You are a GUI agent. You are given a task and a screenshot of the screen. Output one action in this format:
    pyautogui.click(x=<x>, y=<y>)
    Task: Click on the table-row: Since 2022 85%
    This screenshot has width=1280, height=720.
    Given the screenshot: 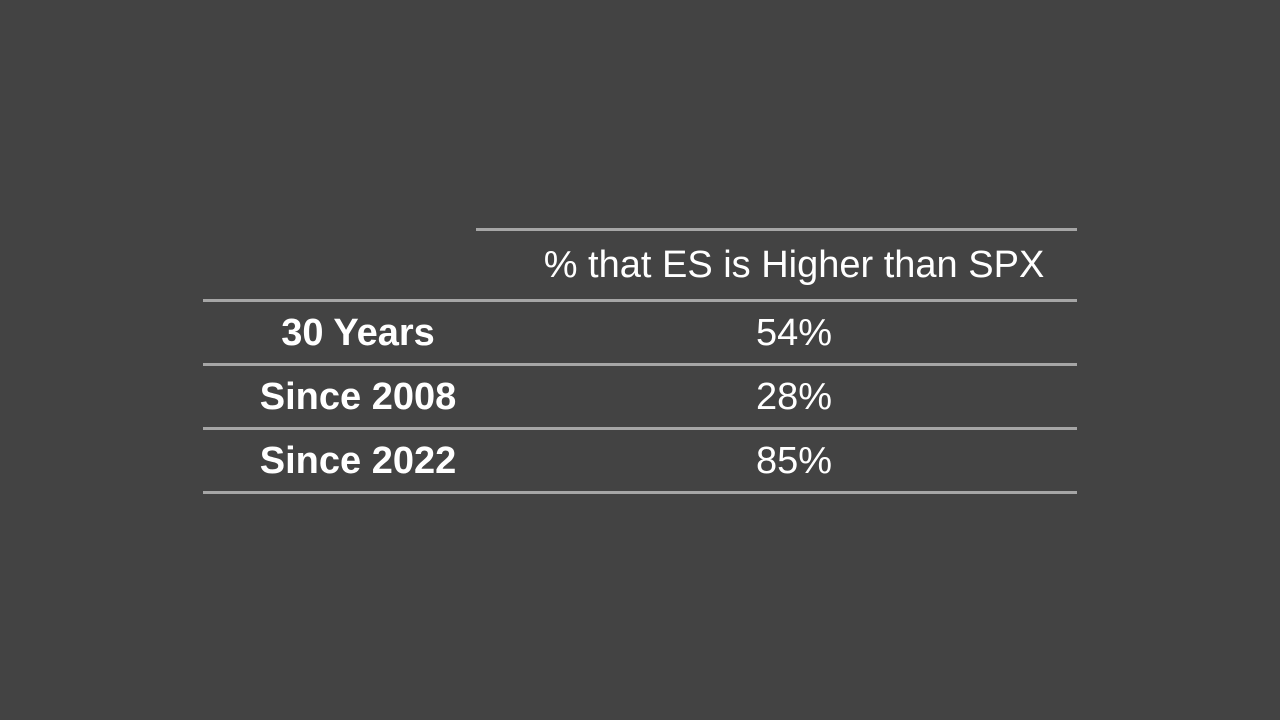 What is the action you would take?
    pyautogui.click(x=640, y=462)
    